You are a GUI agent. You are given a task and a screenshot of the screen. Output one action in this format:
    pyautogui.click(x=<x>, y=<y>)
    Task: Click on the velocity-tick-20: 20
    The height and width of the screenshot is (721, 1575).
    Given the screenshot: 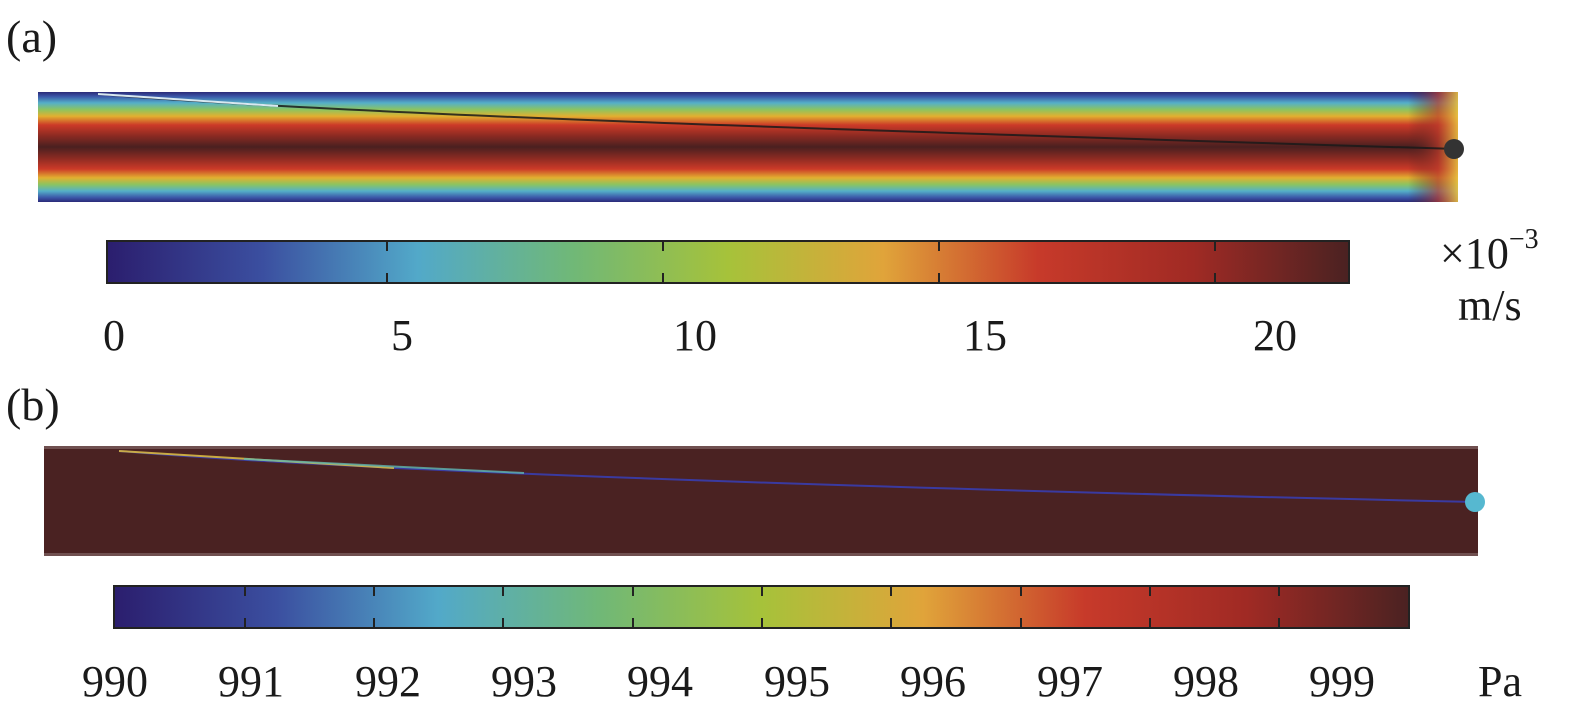 What is the action you would take?
    pyautogui.click(x=1275, y=335)
    